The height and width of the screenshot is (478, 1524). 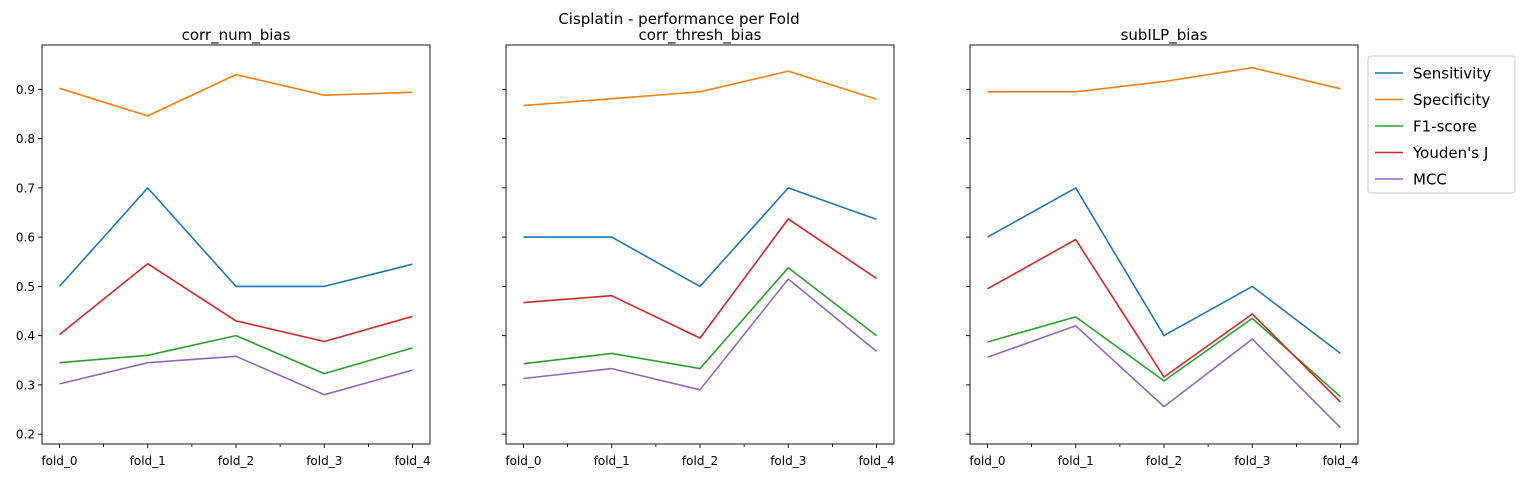 What do you see at coordinates (700, 35) in the screenshot?
I see `subplot-title: corr_thresh_bias` at bounding box center [700, 35].